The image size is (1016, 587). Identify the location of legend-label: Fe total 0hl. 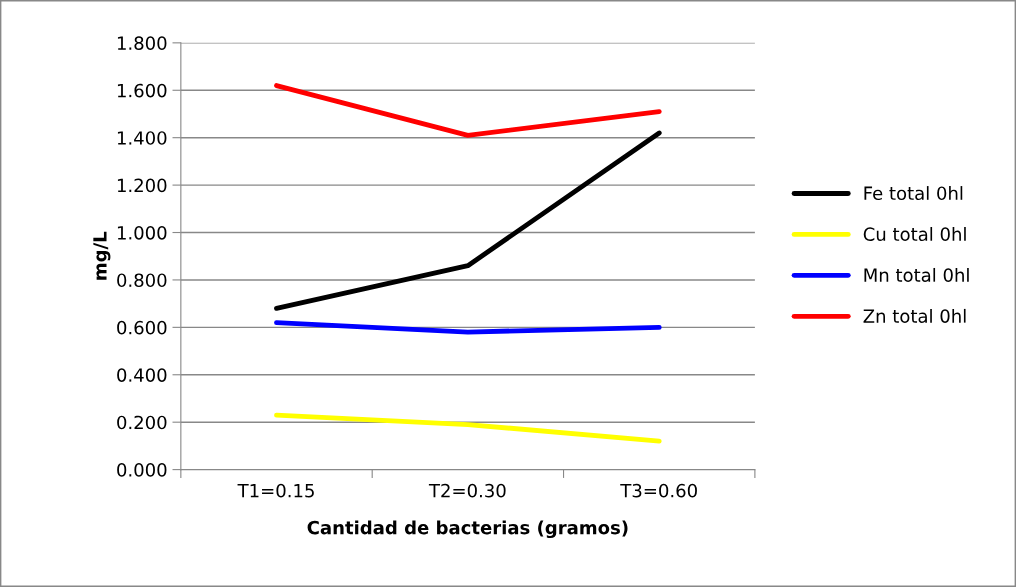
(913, 193).